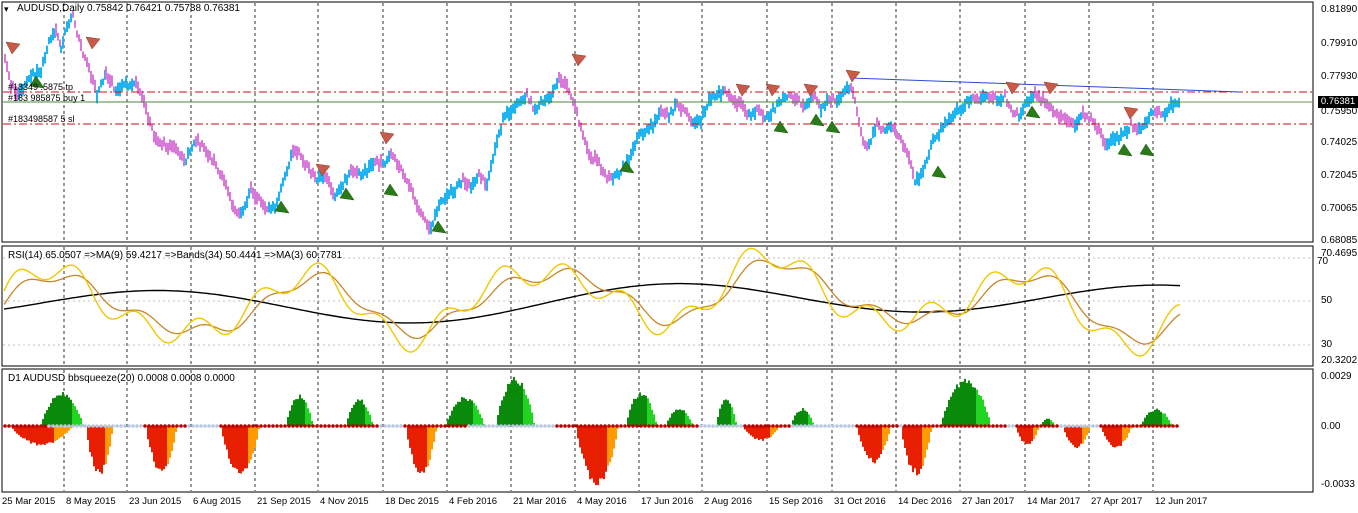 The image size is (1358, 513). I want to click on trendline, so click(1045, 85).